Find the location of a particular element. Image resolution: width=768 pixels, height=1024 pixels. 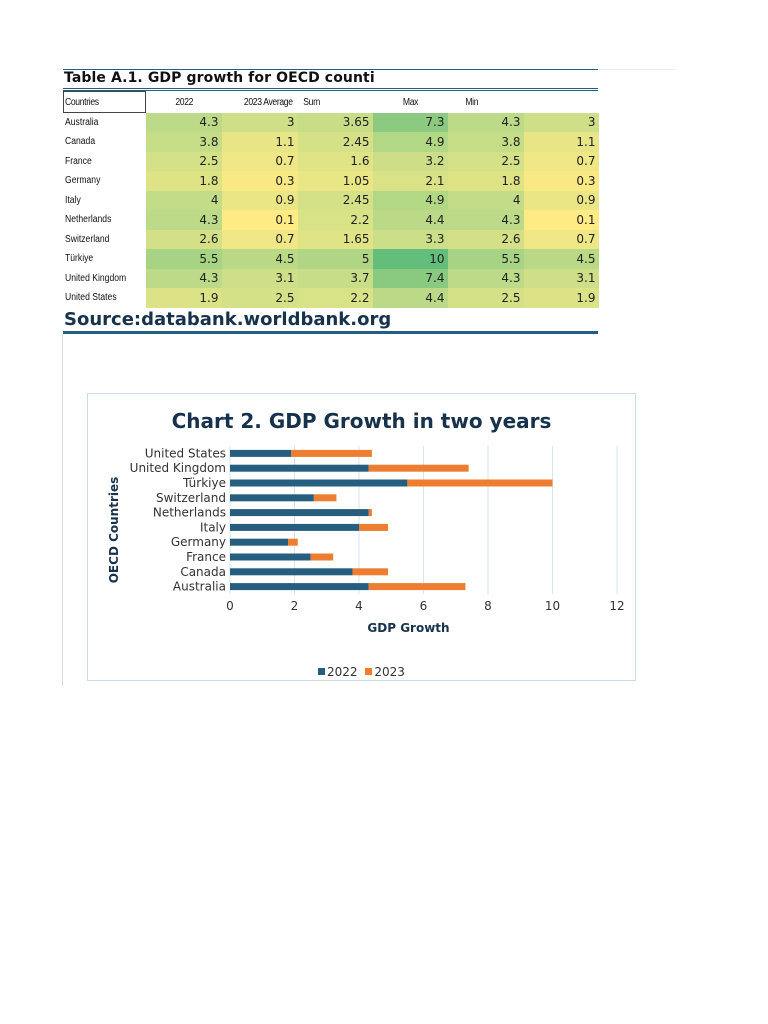

bar-2022-canada is located at coordinates (291, 572).